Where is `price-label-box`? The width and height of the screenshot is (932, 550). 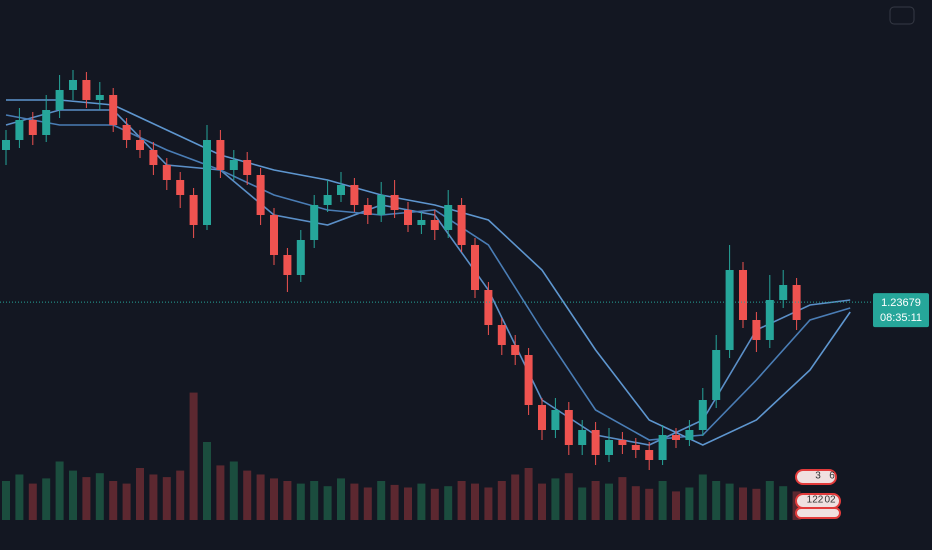 price-label-box is located at coordinates (901, 310).